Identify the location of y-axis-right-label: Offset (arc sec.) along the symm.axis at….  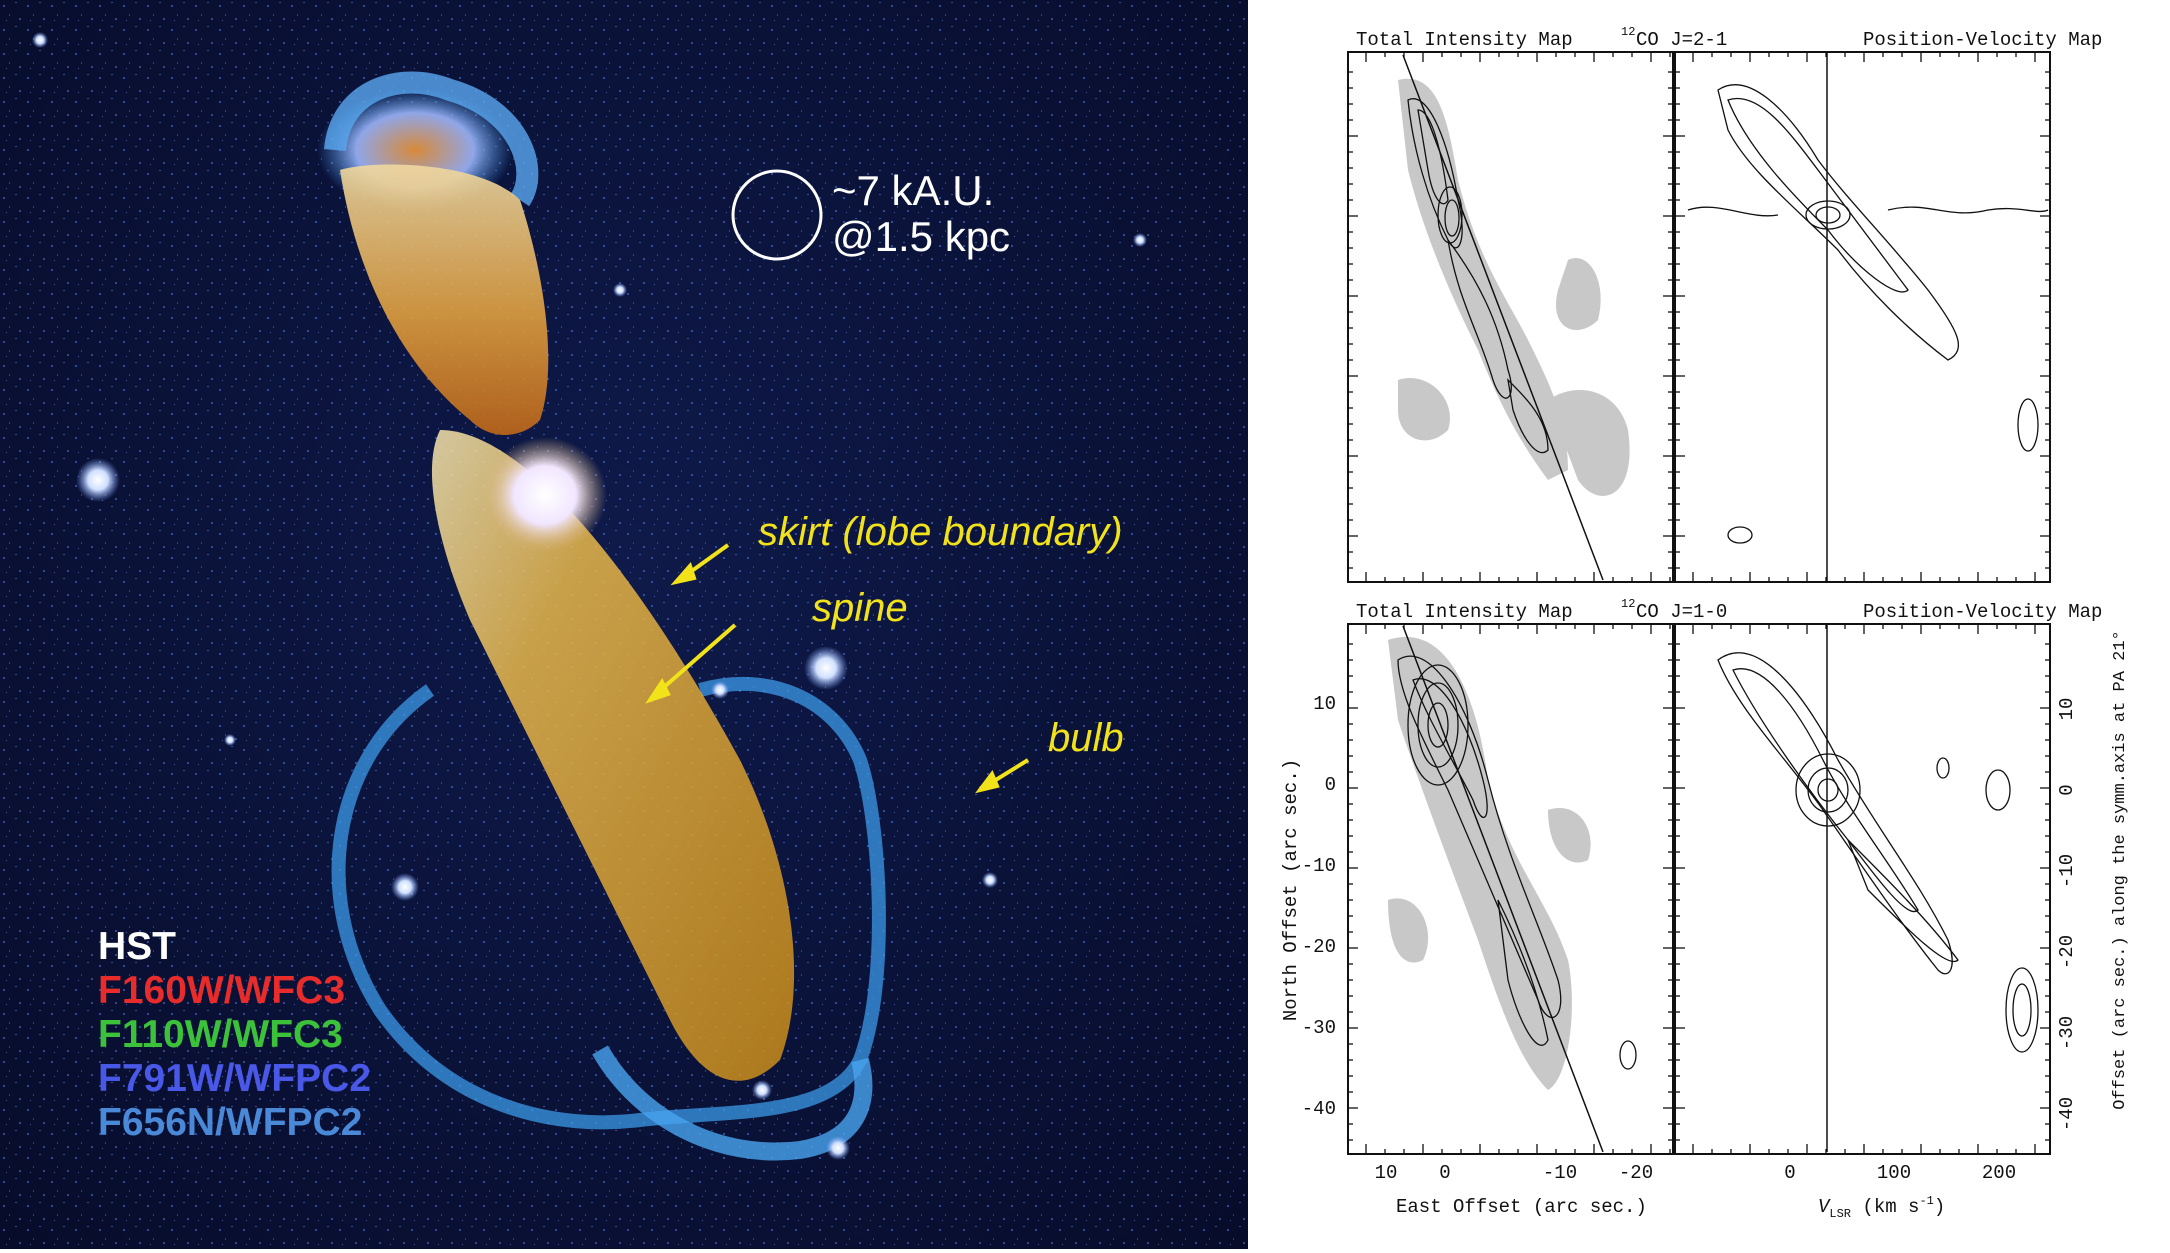
(2120, 869).